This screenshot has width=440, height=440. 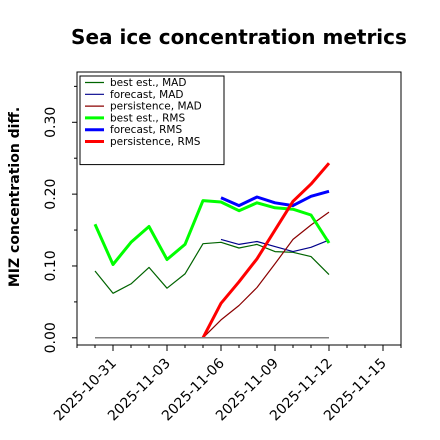 I want to click on y-tick-label: 0.10, so click(x=51, y=265).